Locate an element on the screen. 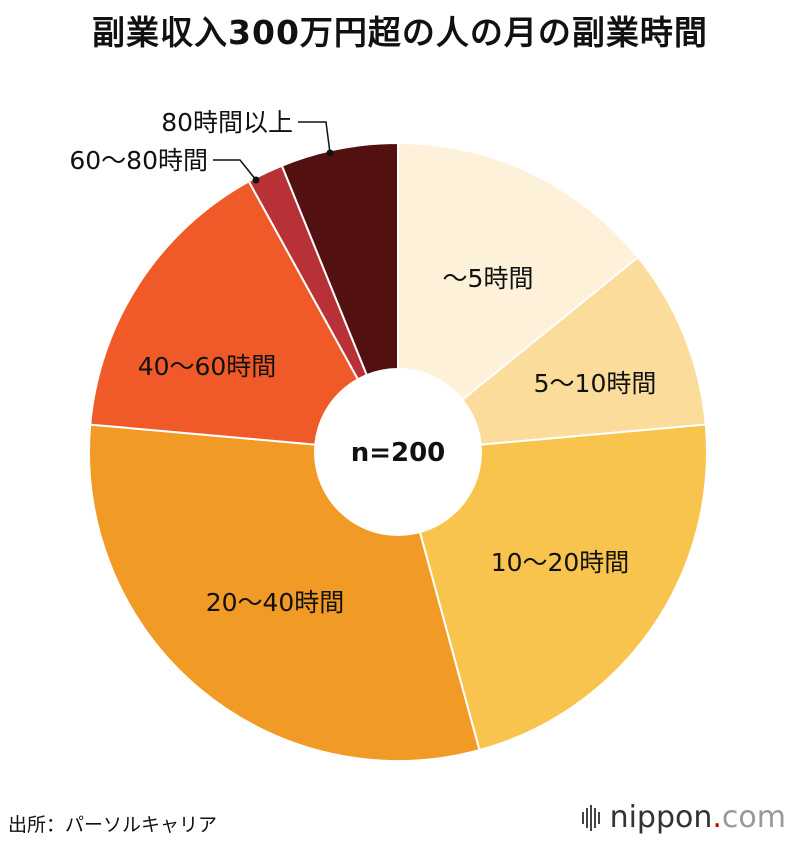 Image resolution: width=800 pixels, height=844 pixels. source-note: 出所：パーソルキャリア is located at coordinates (113, 825).